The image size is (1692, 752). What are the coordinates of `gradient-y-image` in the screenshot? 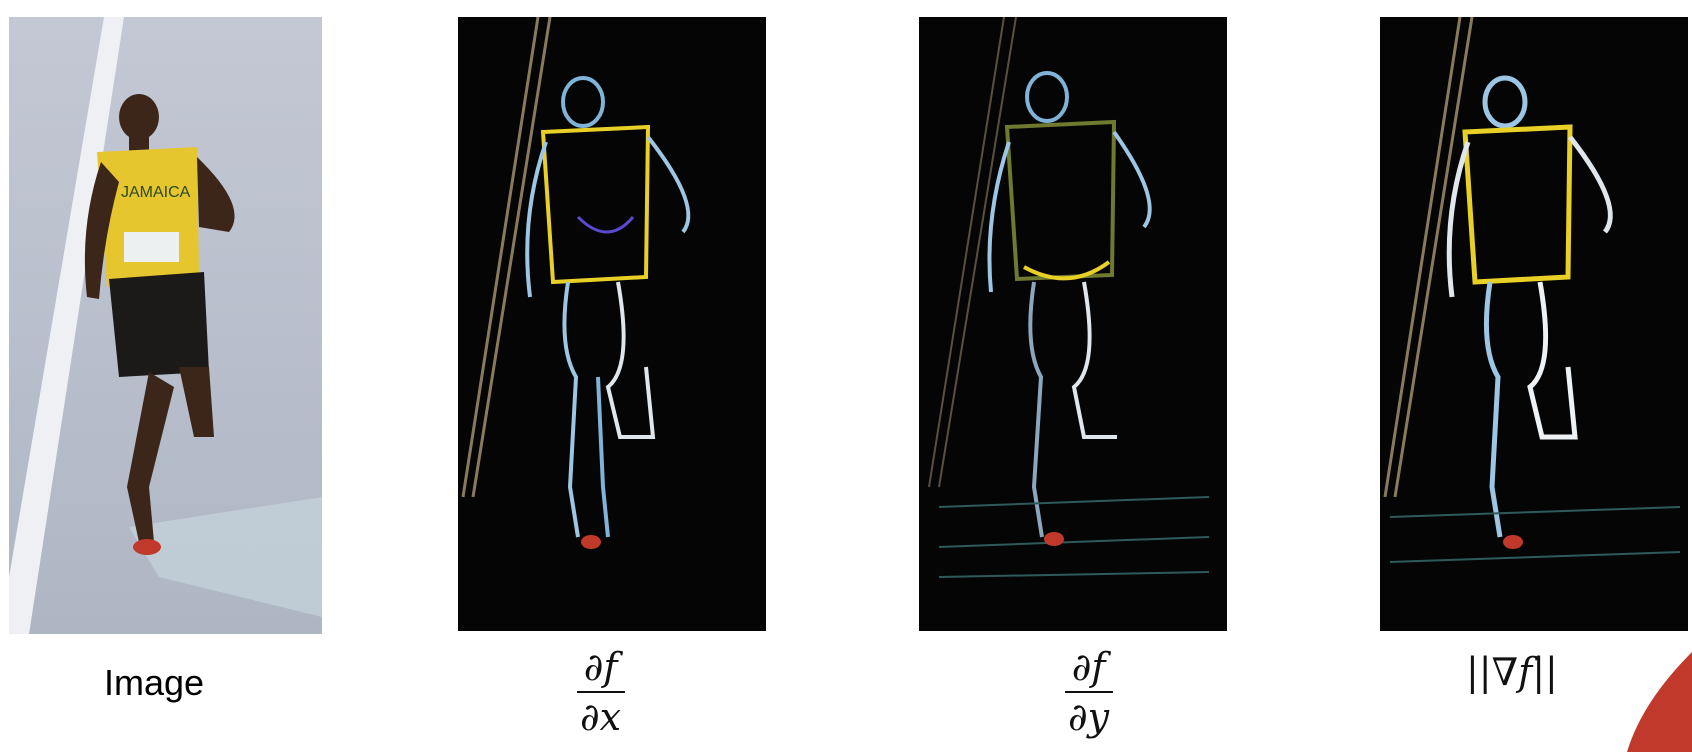 It's located at (1073, 324).